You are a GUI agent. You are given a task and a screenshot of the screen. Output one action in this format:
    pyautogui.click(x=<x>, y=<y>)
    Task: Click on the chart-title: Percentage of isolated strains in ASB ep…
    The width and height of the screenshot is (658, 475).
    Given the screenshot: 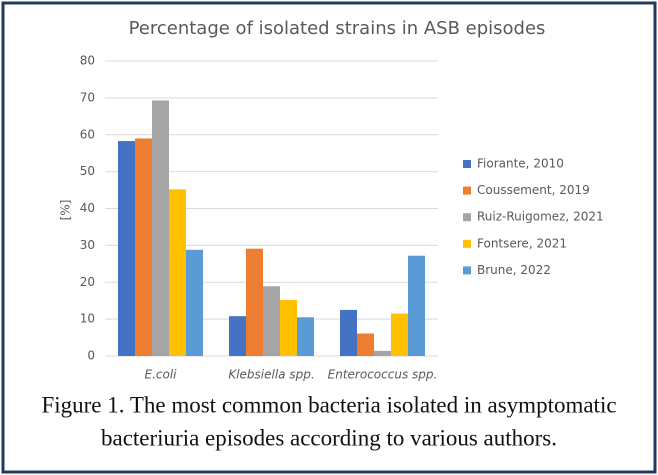 What is the action you would take?
    pyautogui.click(x=337, y=28)
    